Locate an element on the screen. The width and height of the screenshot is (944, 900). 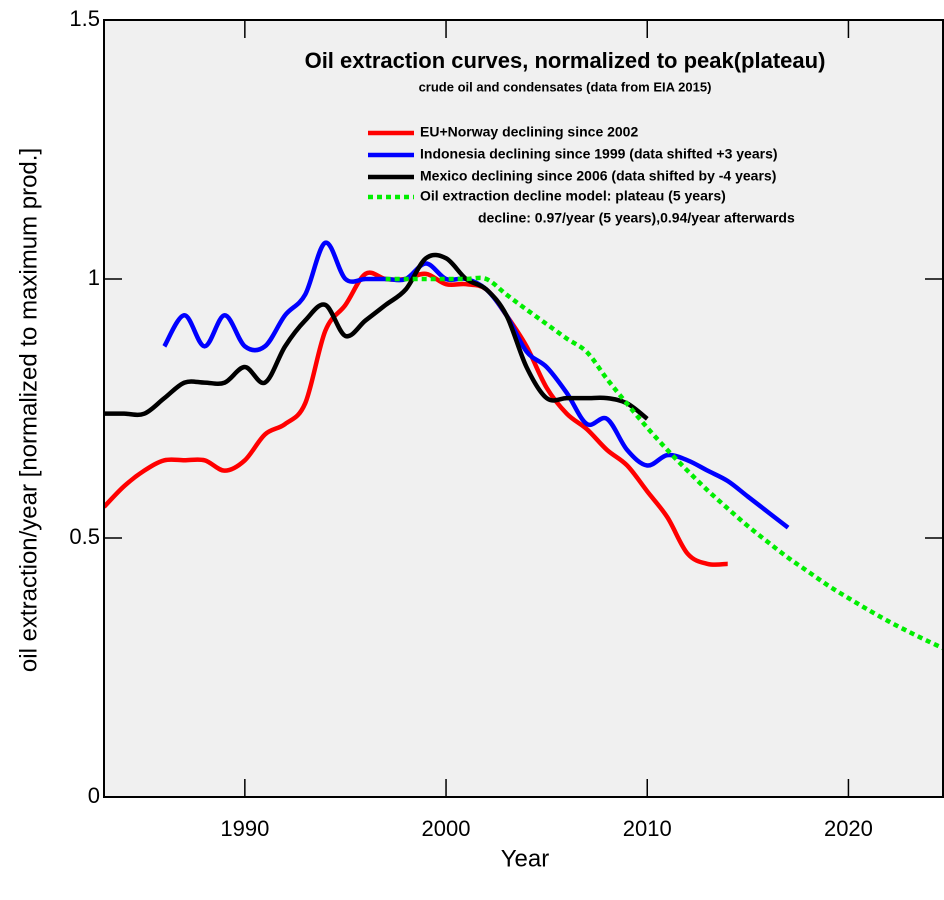
x-tick-label: 2000 is located at coordinates (446, 828).